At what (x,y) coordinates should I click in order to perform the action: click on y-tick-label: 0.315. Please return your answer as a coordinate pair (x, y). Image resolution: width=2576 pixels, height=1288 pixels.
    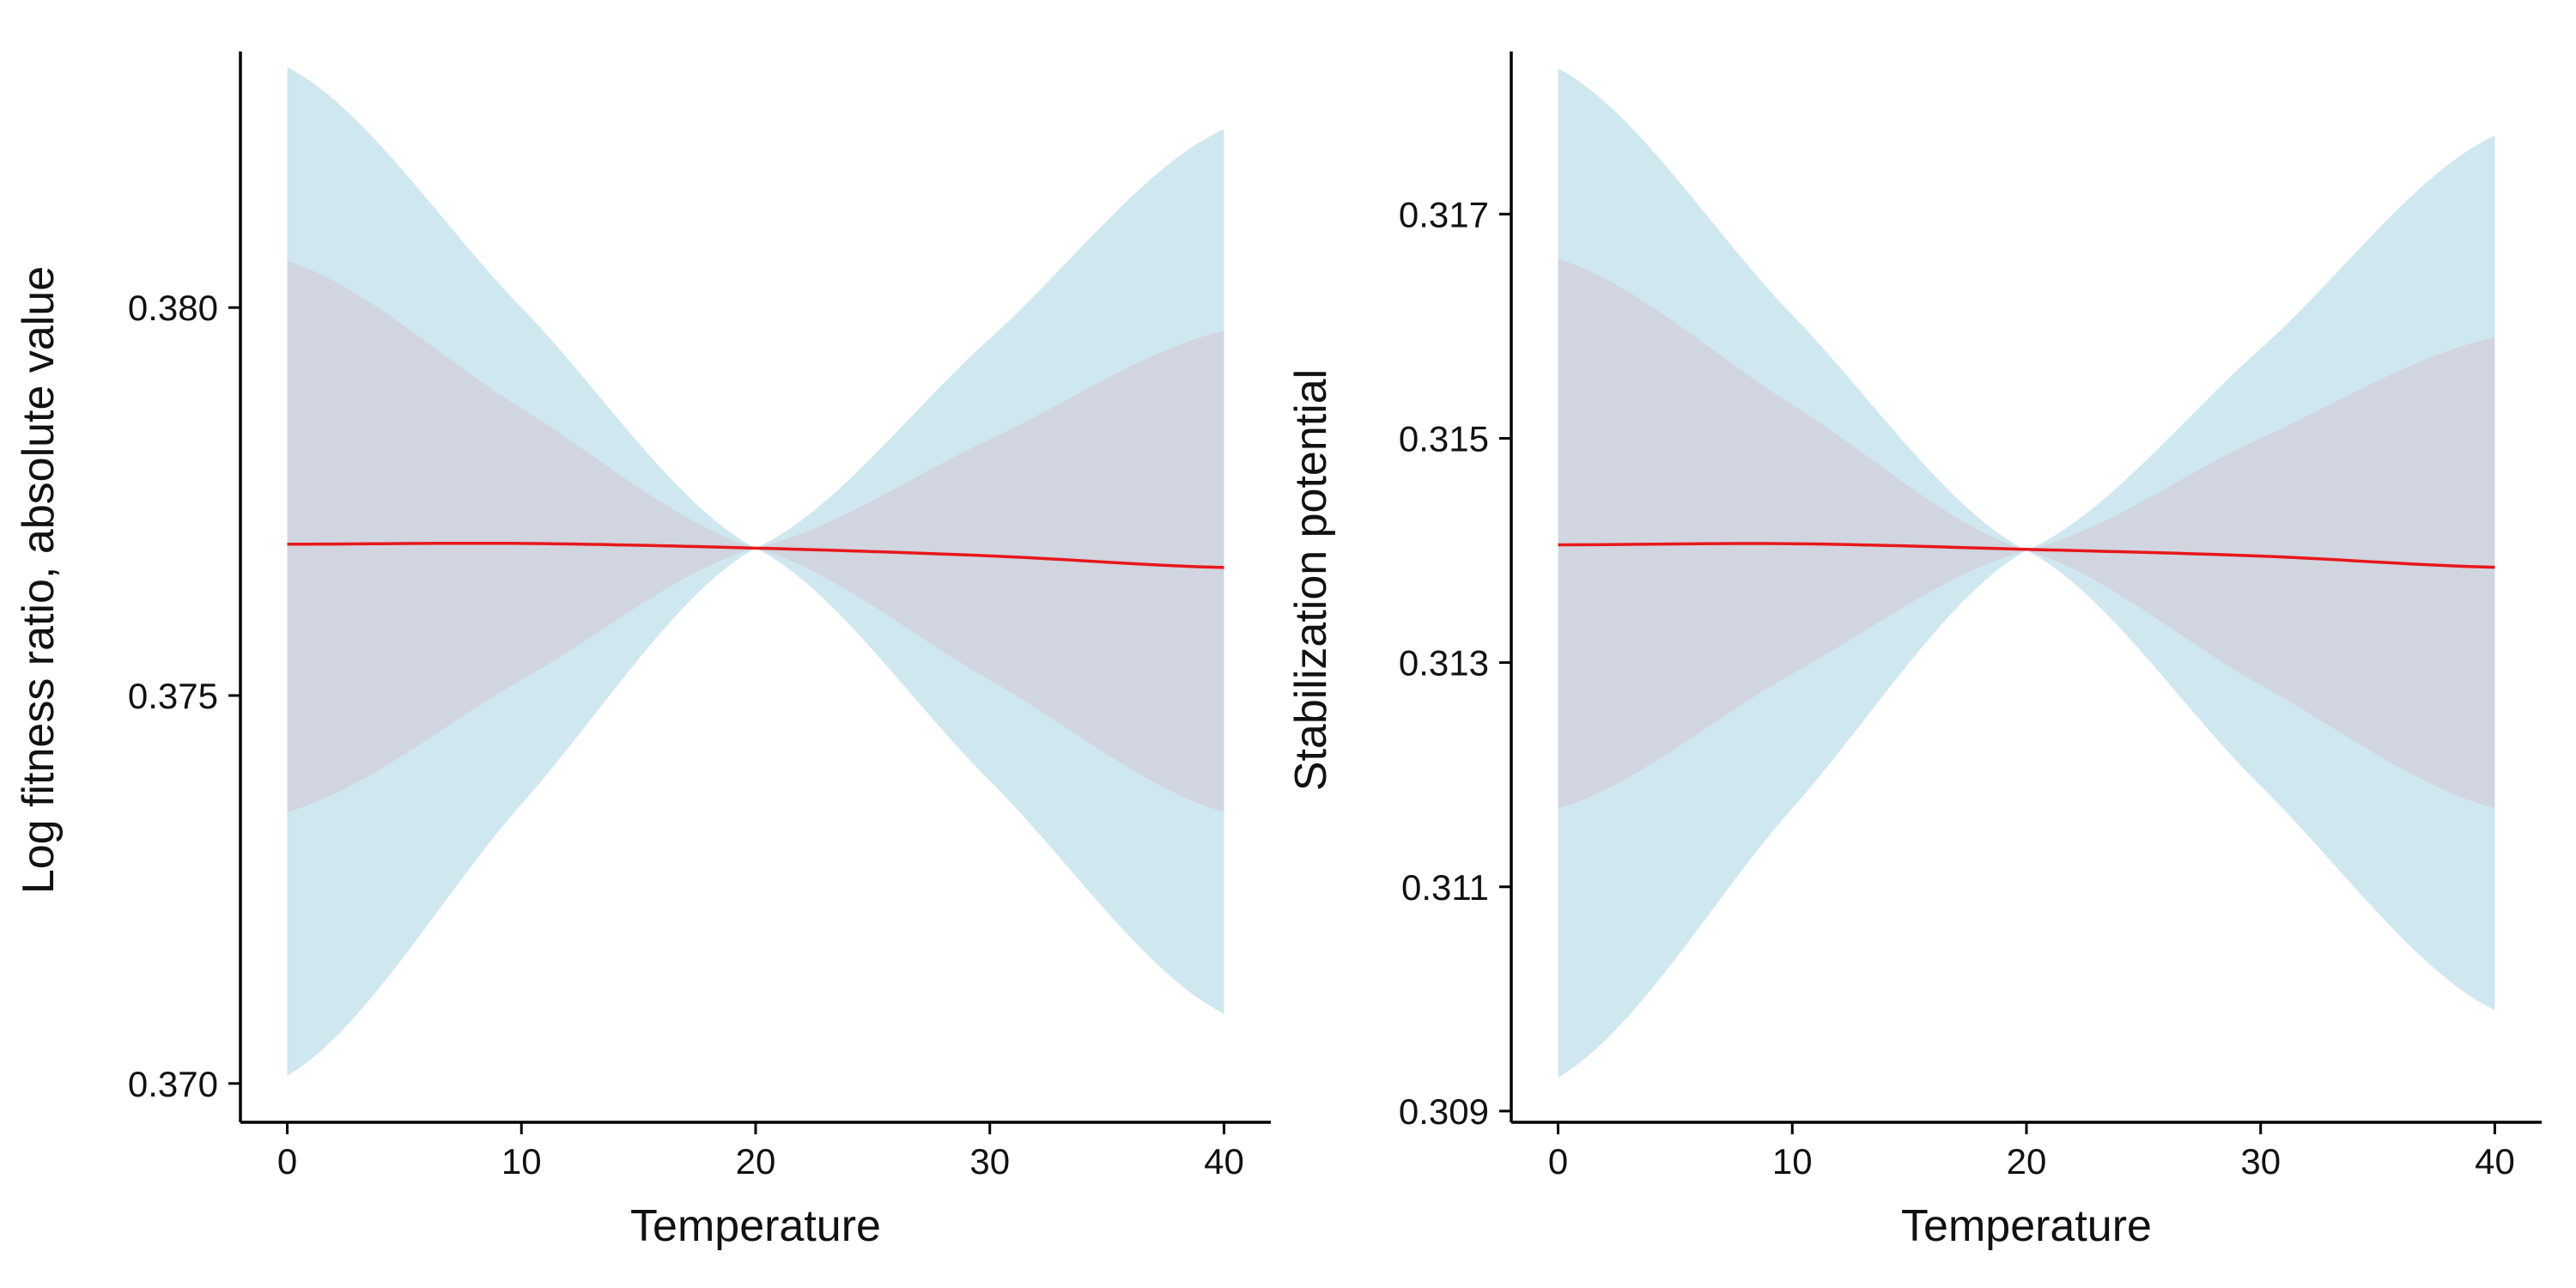
    Looking at the image, I should click on (1444, 439).